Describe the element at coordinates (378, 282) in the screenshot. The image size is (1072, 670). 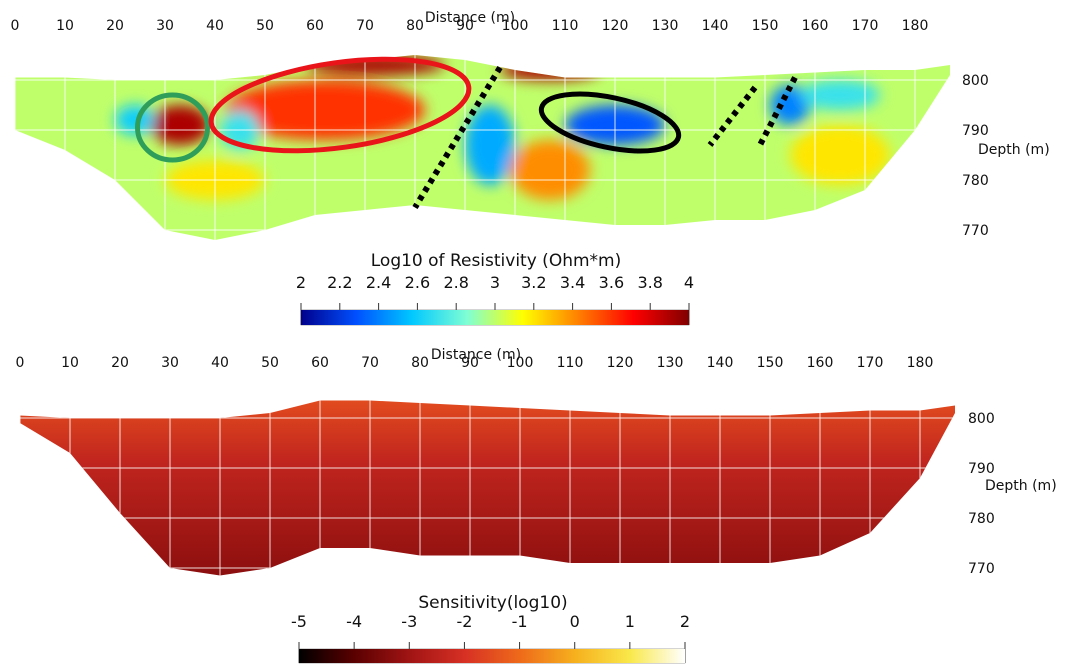
I see `colorbar-tick-label: 2.4` at that location.